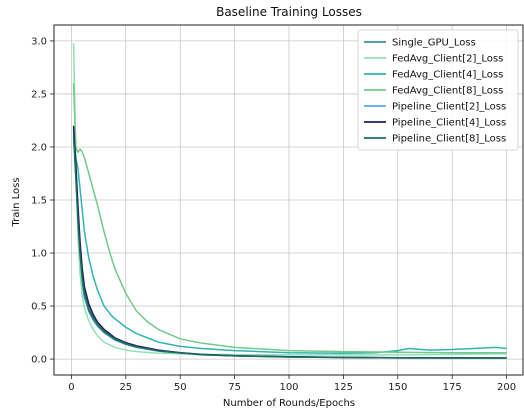  I want to click on x-tick-label: 25, so click(125, 387).